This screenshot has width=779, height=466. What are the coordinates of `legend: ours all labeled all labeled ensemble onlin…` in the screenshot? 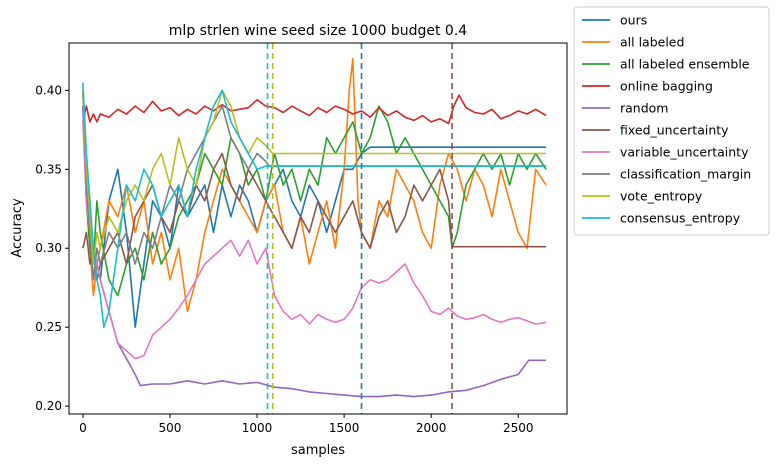 It's located at (671, 121).